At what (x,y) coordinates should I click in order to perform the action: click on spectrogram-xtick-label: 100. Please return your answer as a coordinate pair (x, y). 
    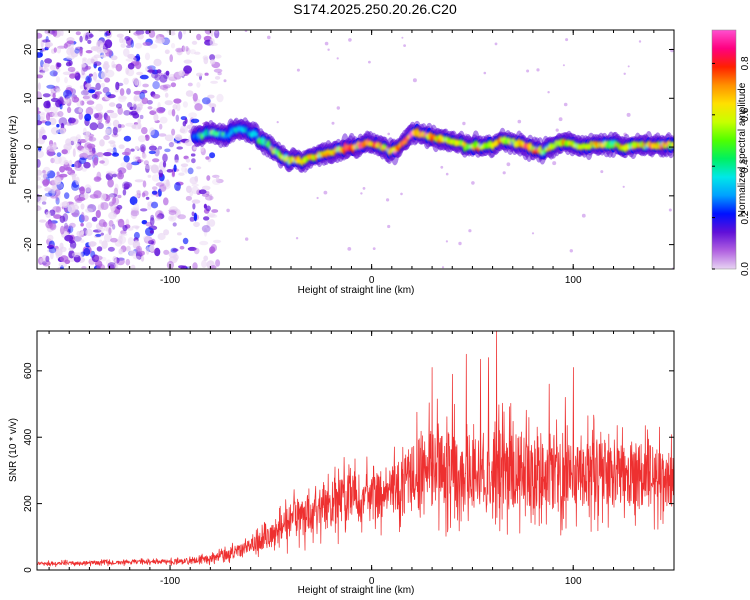
    Looking at the image, I should click on (573, 280).